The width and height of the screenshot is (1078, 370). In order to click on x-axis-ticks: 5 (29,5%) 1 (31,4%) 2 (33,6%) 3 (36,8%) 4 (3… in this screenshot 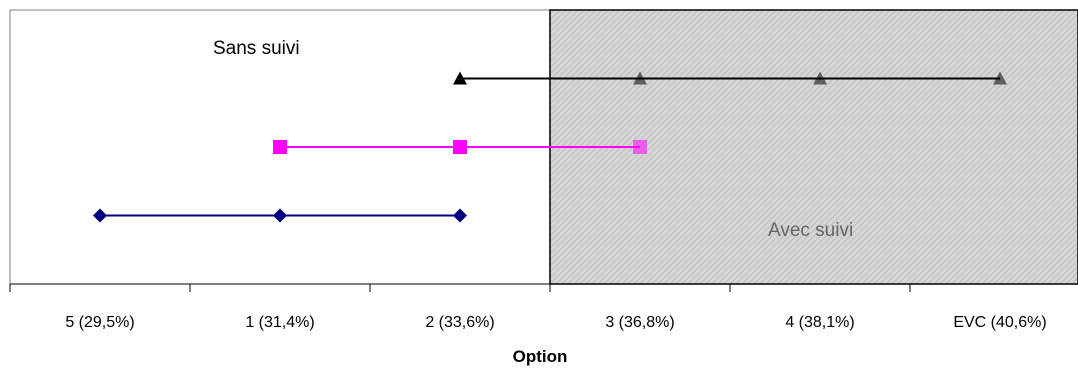, I will do `click(528, 307)`.